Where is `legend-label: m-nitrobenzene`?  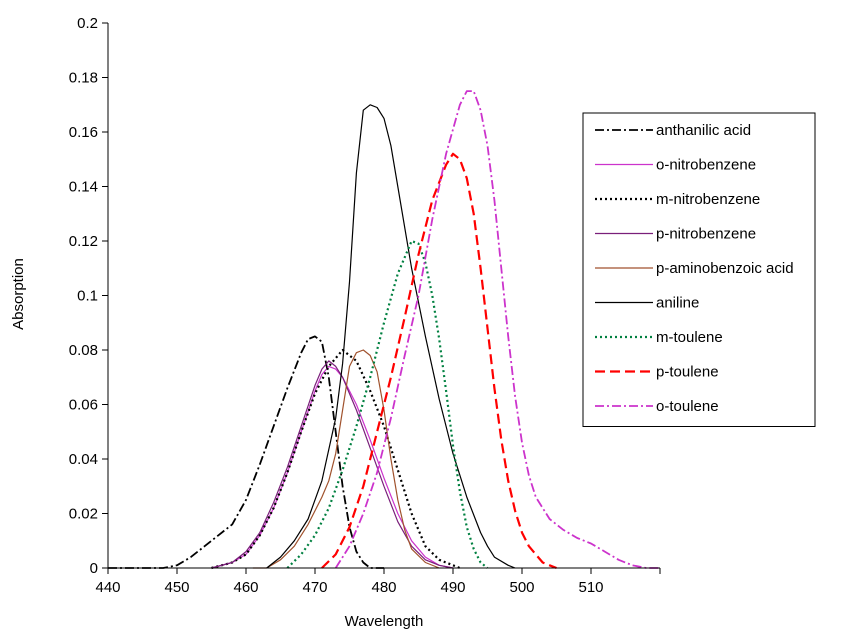
legend-label: m-nitrobenzene is located at coordinates (708, 199).